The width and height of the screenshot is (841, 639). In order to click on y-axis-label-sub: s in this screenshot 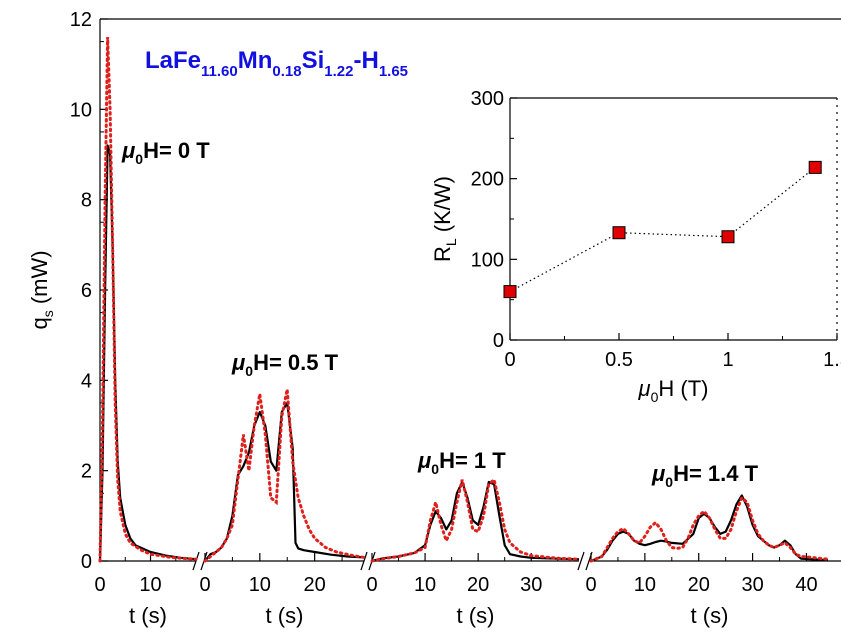, I will do `click(48, 313)`.